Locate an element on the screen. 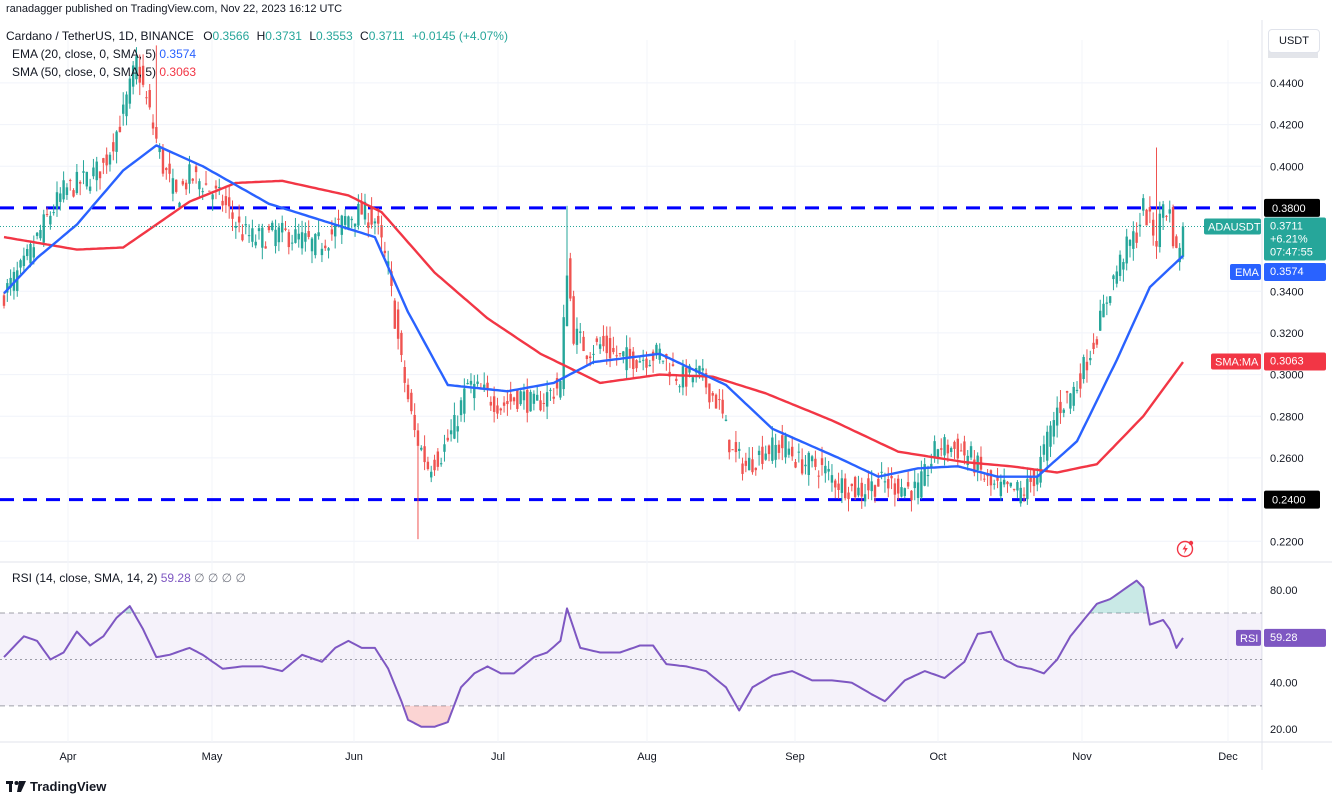 The height and width of the screenshot is (802, 1332). price-tag-bg is located at coordinates (1295, 239).